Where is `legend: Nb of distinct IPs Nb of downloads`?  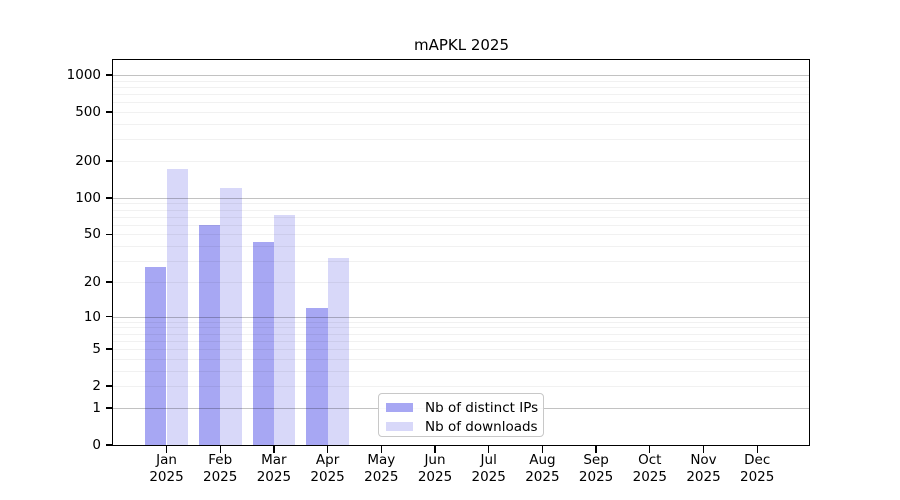 legend: Nb of distinct IPs Nb of downloads is located at coordinates (461, 415).